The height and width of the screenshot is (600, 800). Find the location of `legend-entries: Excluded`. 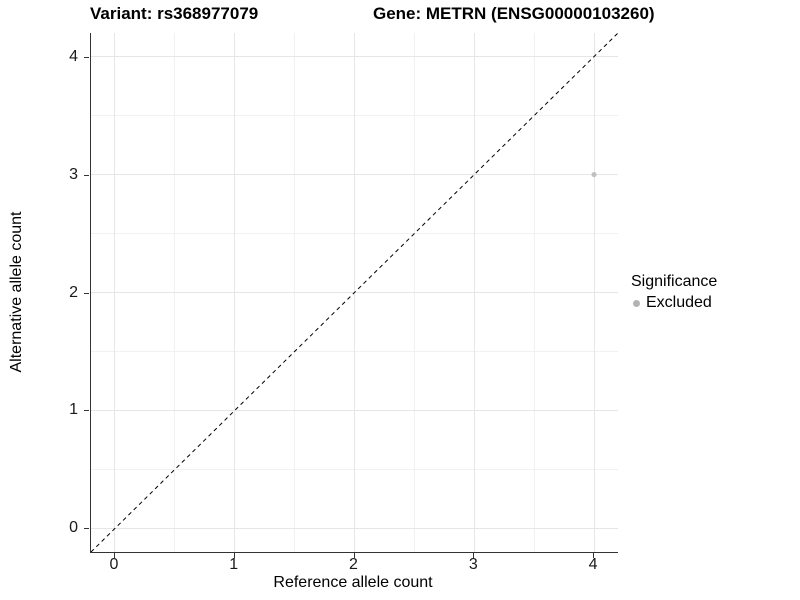

legend-entries: Excluded is located at coordinates (674, 303).